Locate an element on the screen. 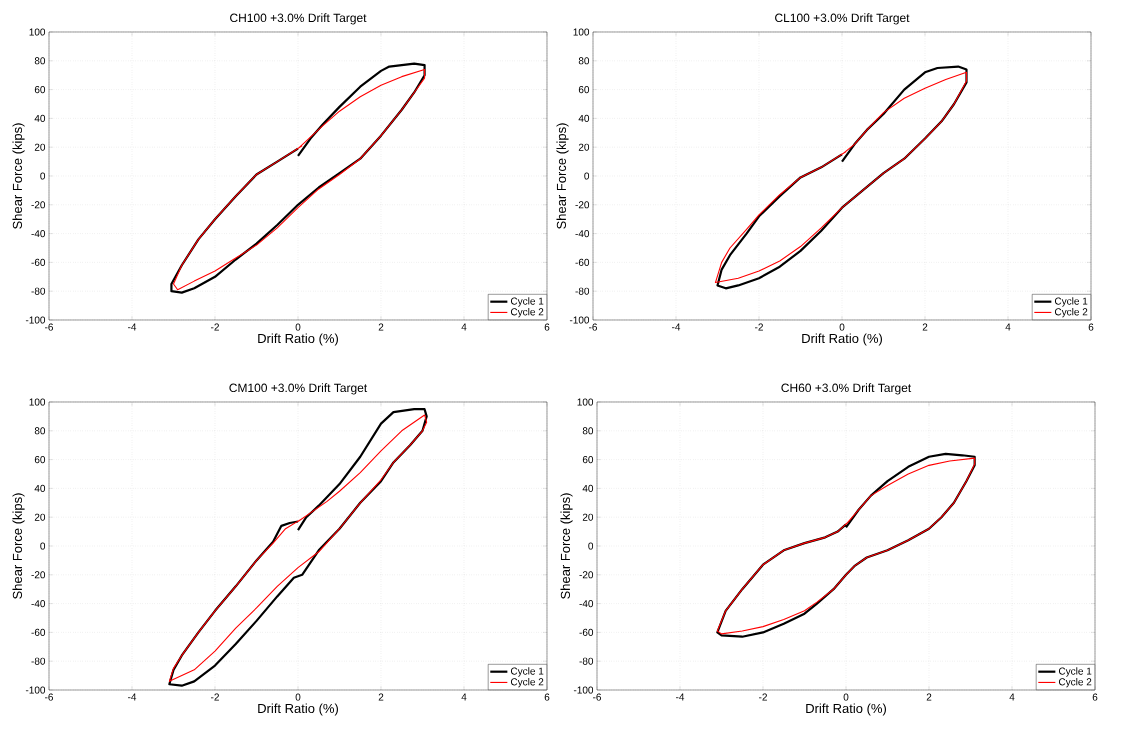 Image resolution: width=1138 pixels, height=729 pixels. chart-title: CM100 +3.0% Drift Target is located at coordinates (298, 389).